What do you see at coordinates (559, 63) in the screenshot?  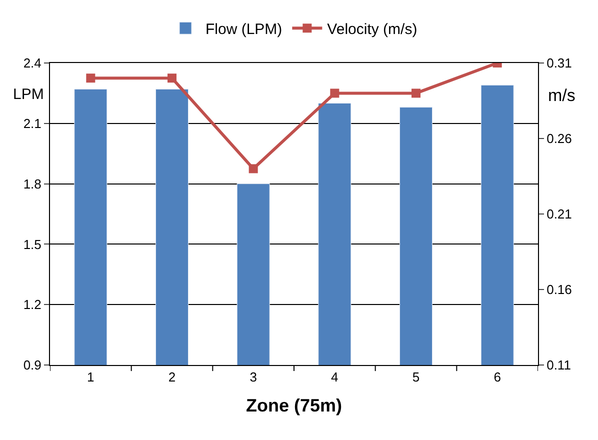 I see `y2-tick-label: 0.31` at bounding box center [559, 63].